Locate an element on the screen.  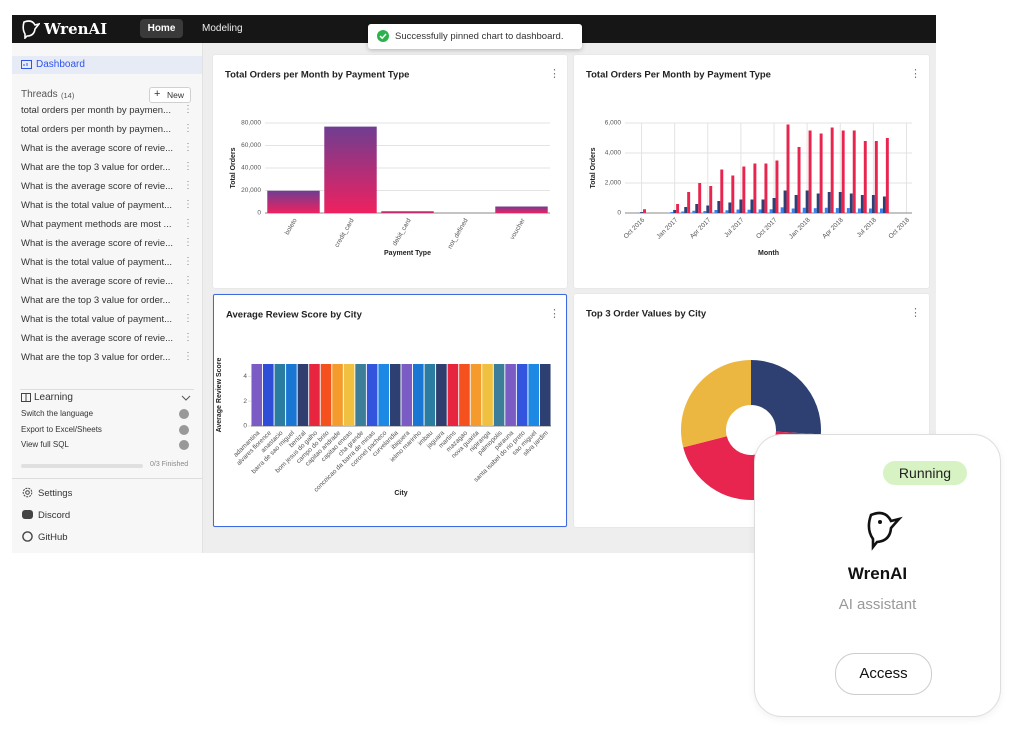
learning-icon is located at coordinates (26, 397).